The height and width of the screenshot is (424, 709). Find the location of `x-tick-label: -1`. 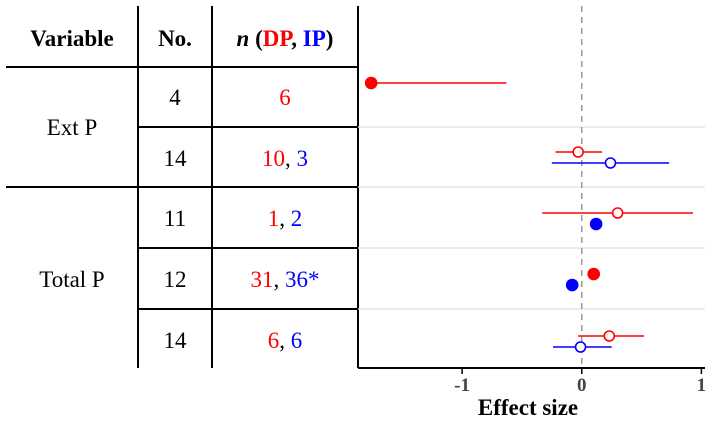

x-tick-label: -1 is located at coordinates (462, 385).